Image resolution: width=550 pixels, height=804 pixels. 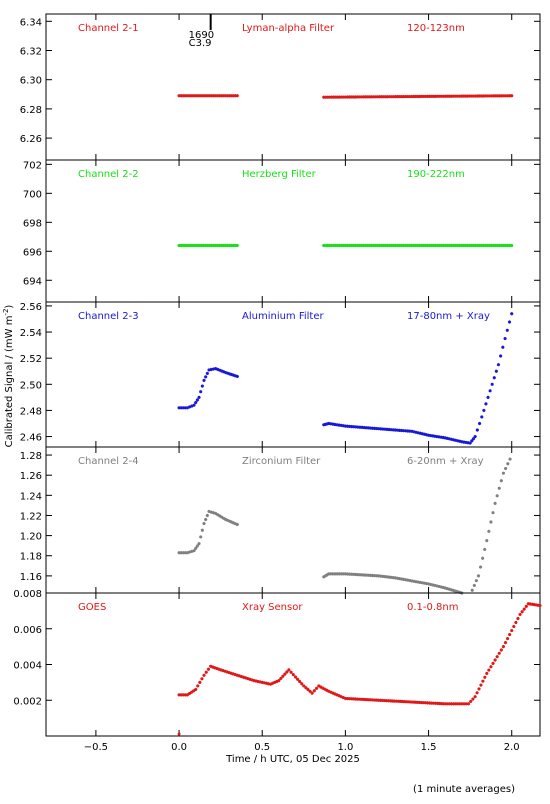 I want to click on y-axis-label: Calibrated Signal / (mW m-2), so click(x=8, y=376).